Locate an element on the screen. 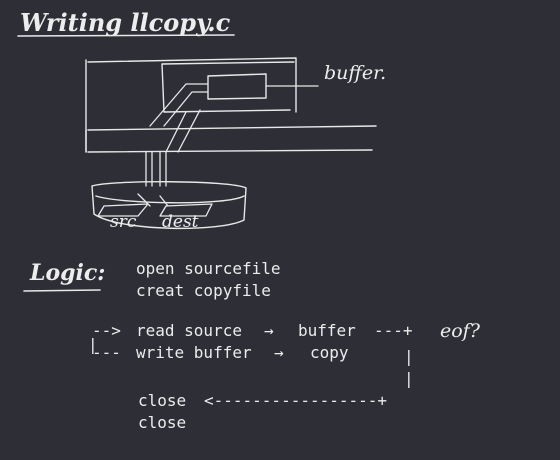 Image resolution: width=560 pixels, height=460 pixels. step-open-source: open sourcefile is located at coordinates (208, 268).